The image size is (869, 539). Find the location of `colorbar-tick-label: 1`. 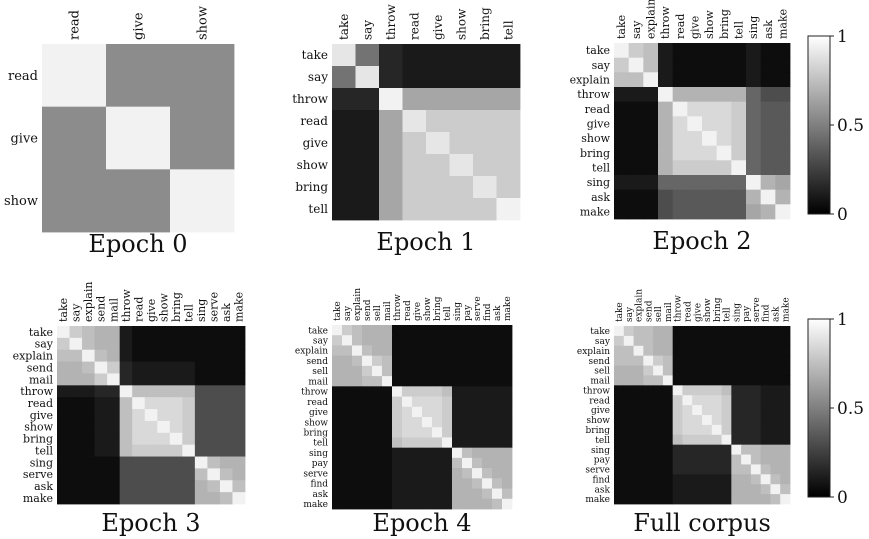

colorbar-tick-label: 1 is located at coordinates (842, 37).